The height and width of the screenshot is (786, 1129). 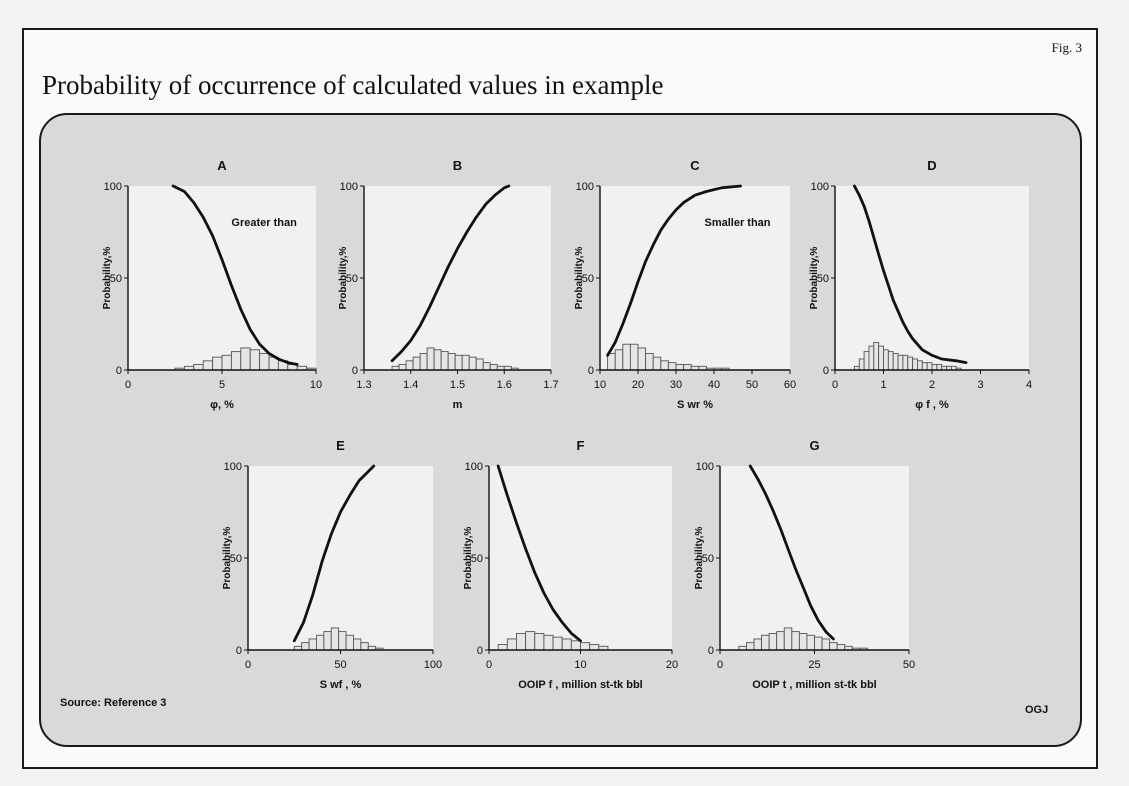 I want to click on x-tick-label: 60, so click(x=790, y=385).